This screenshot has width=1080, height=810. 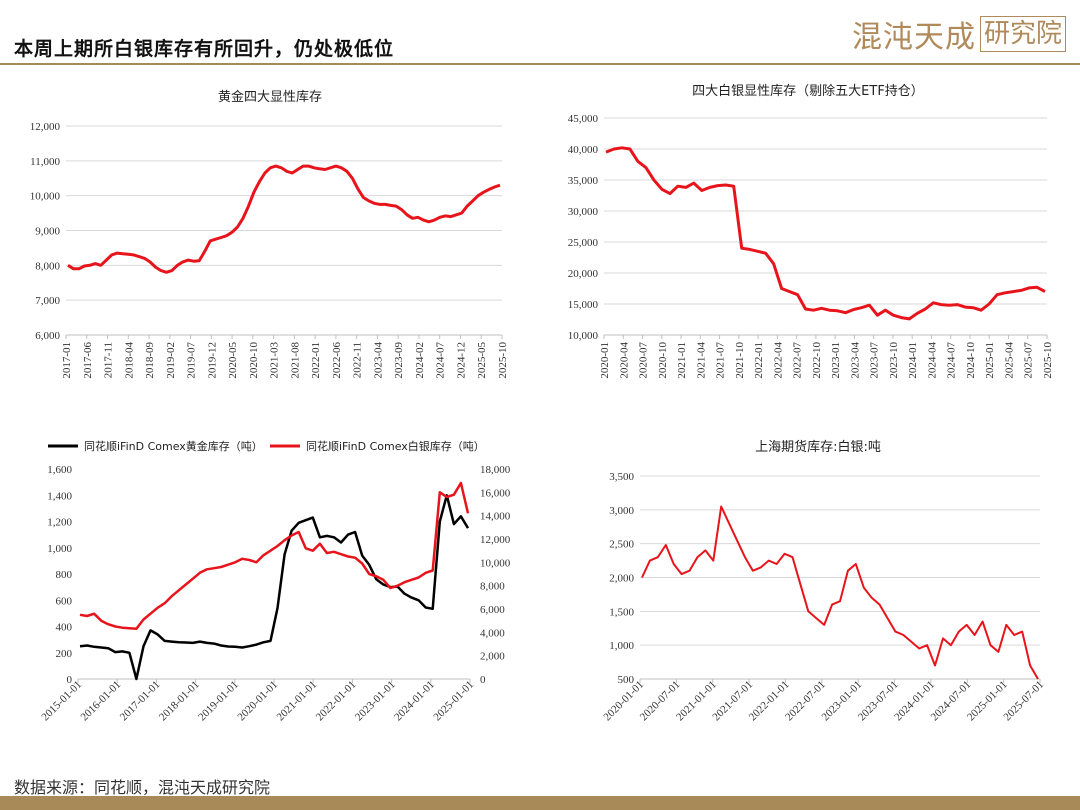 I want to click on x-tick-label: 2021-07, so click(x=721, y=360).